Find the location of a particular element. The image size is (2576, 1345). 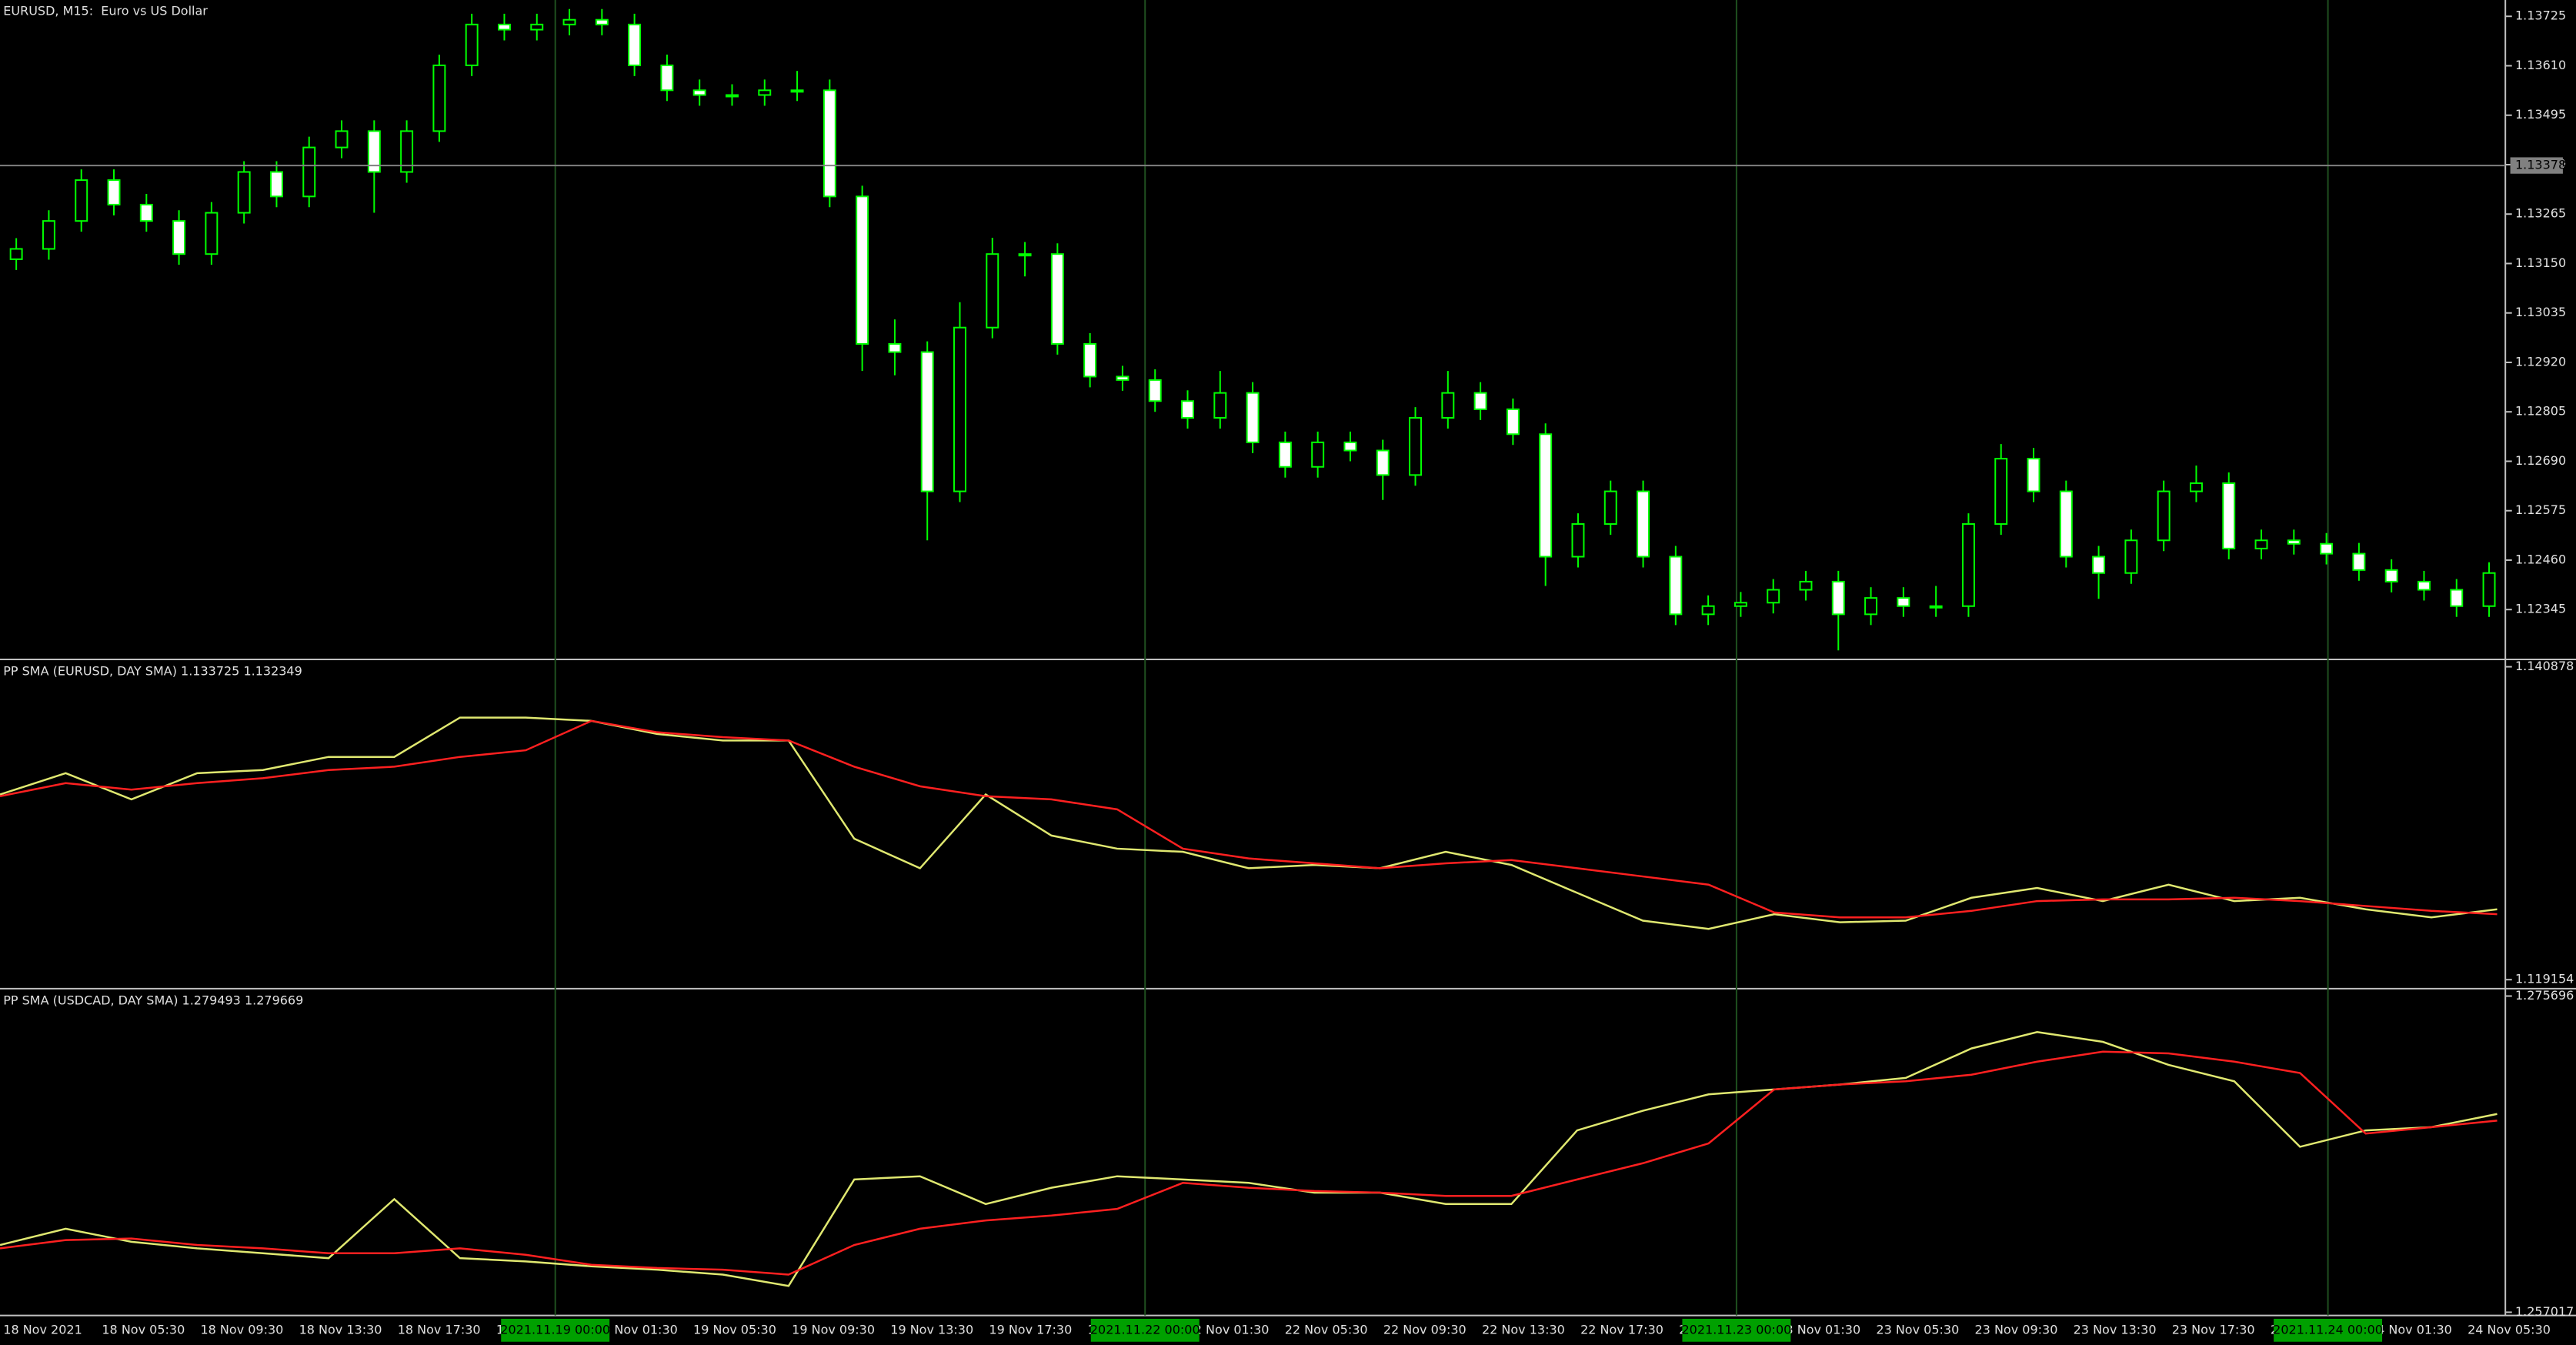

time-label: 22 Nov 09:30 is located at coordinates (1425, 1329).